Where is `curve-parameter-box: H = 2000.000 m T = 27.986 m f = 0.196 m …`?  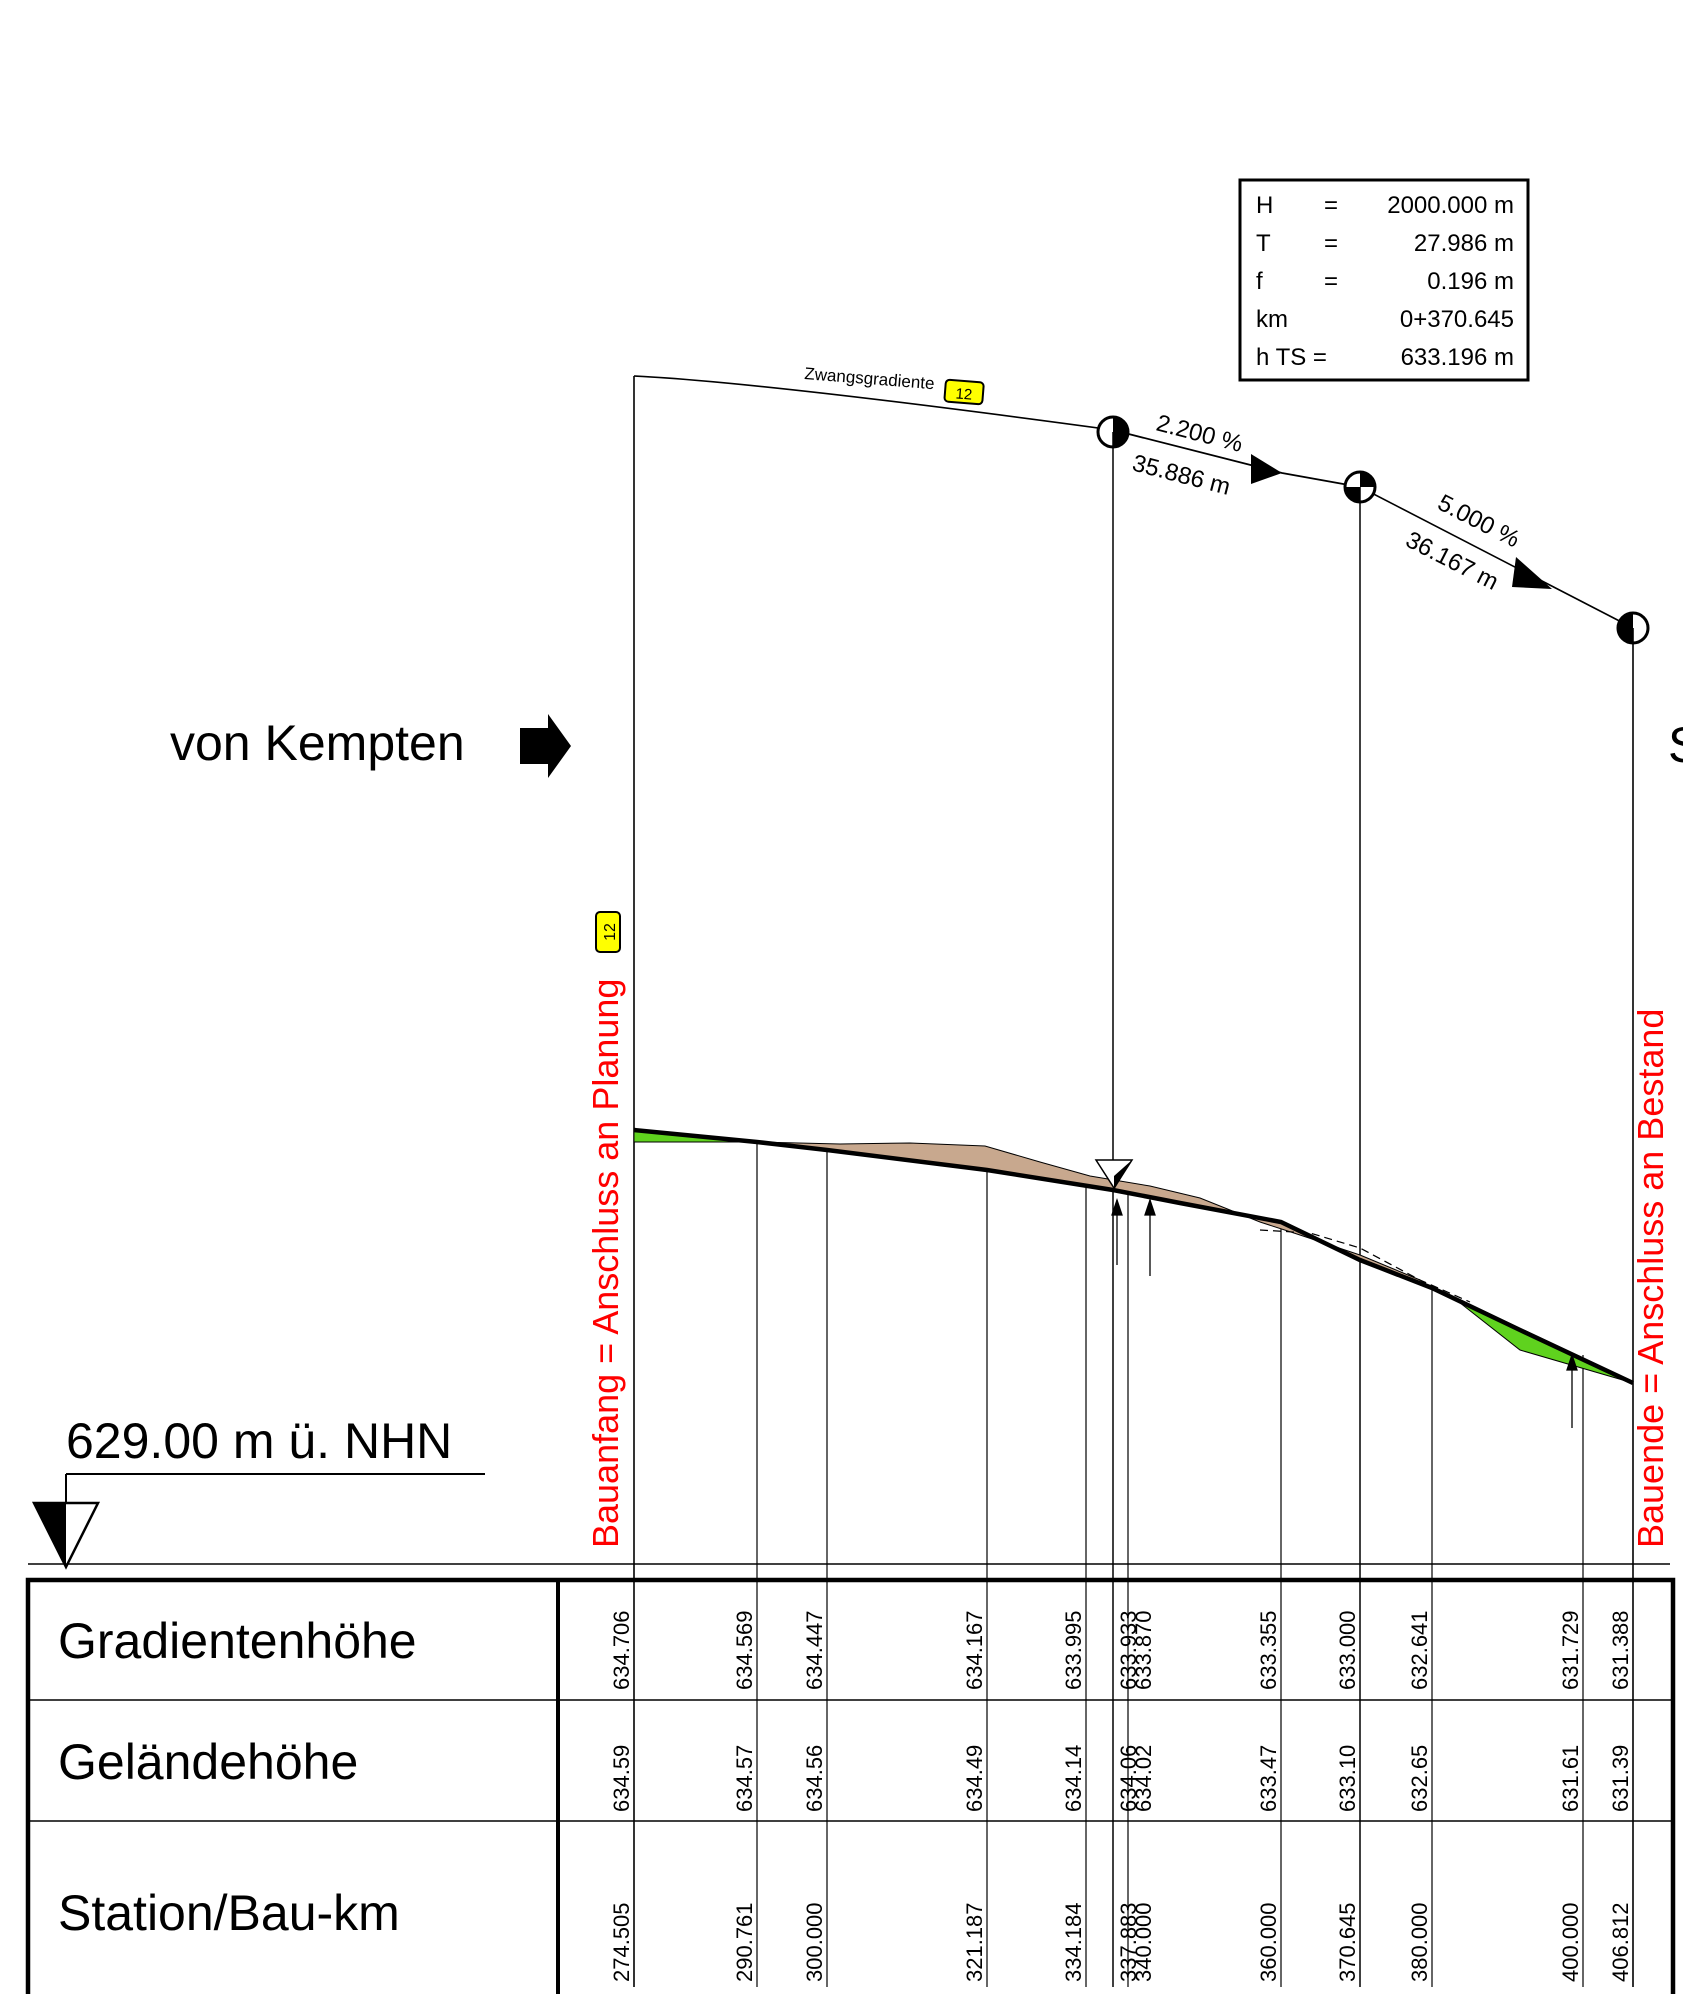 curve-parameter-box: H = 2000.000 m T = 27.986 m f = 0.196 m … is located at coordinates (1384, 280).